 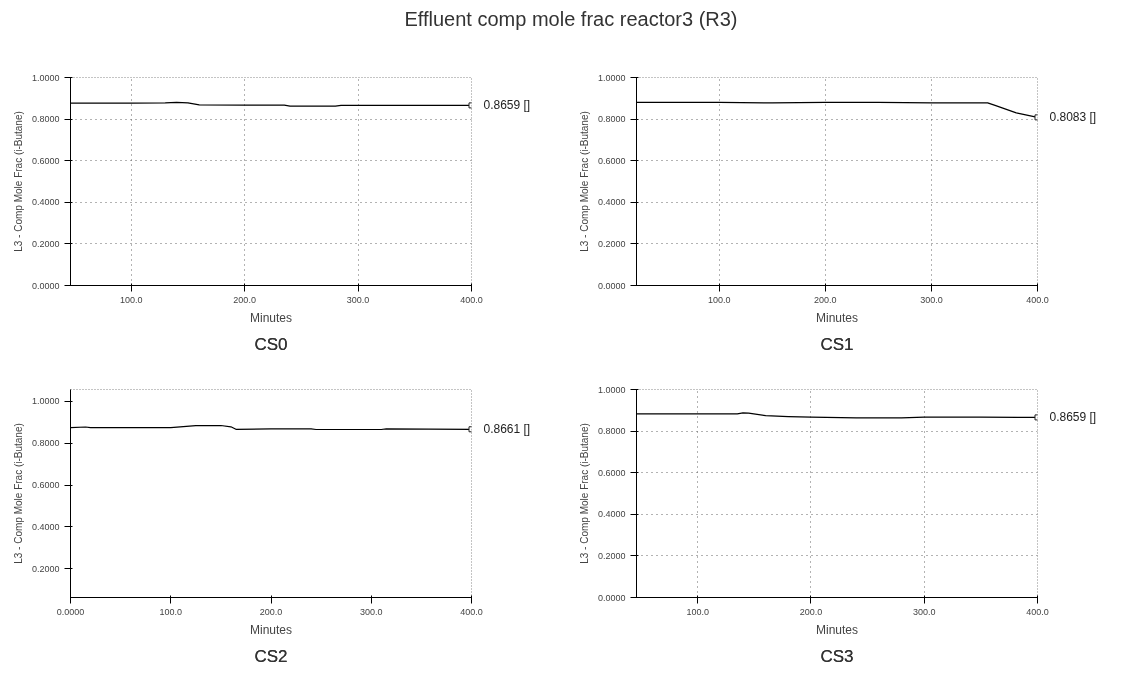 What do you see at coordinates (837, 344) in the screenshot?
I see `text: CS1` at bounding box center [837, 344].